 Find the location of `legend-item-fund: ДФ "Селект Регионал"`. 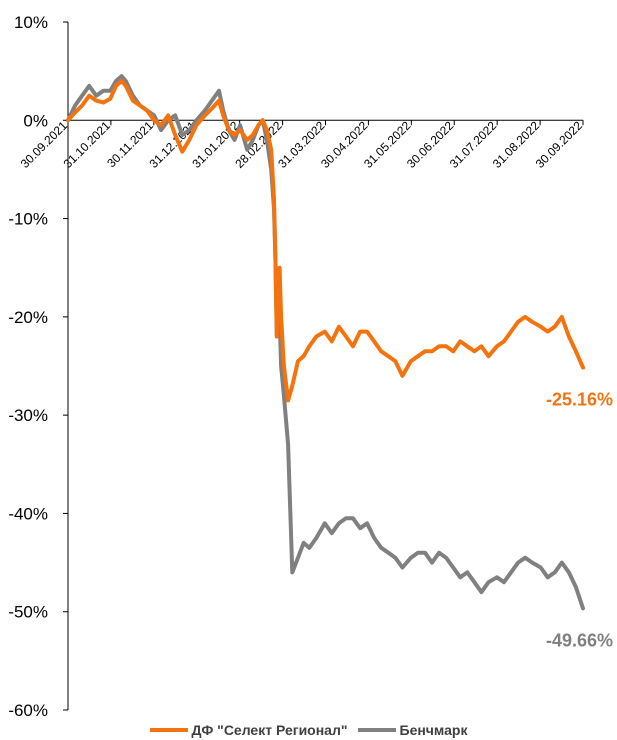

legend-item-fund: ДФ "Селект Регионал" is located at coordinates (248, 729).